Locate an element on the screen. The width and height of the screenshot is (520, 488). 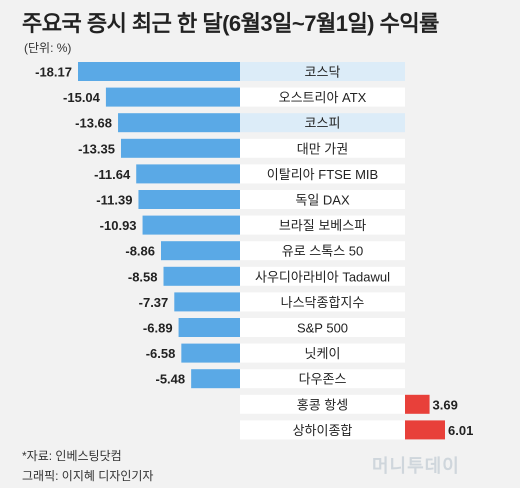
category-label: 코스닥 is located at coordinates (323, 72).